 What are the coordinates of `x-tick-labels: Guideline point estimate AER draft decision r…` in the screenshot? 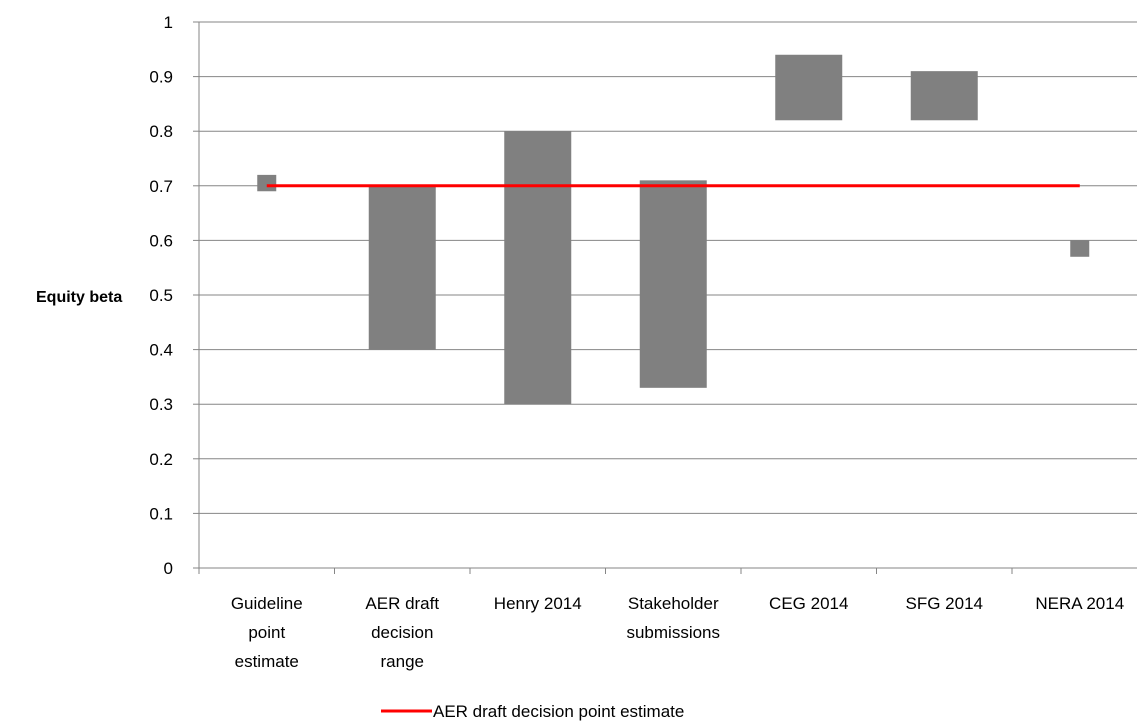 It's located at (677, 632).